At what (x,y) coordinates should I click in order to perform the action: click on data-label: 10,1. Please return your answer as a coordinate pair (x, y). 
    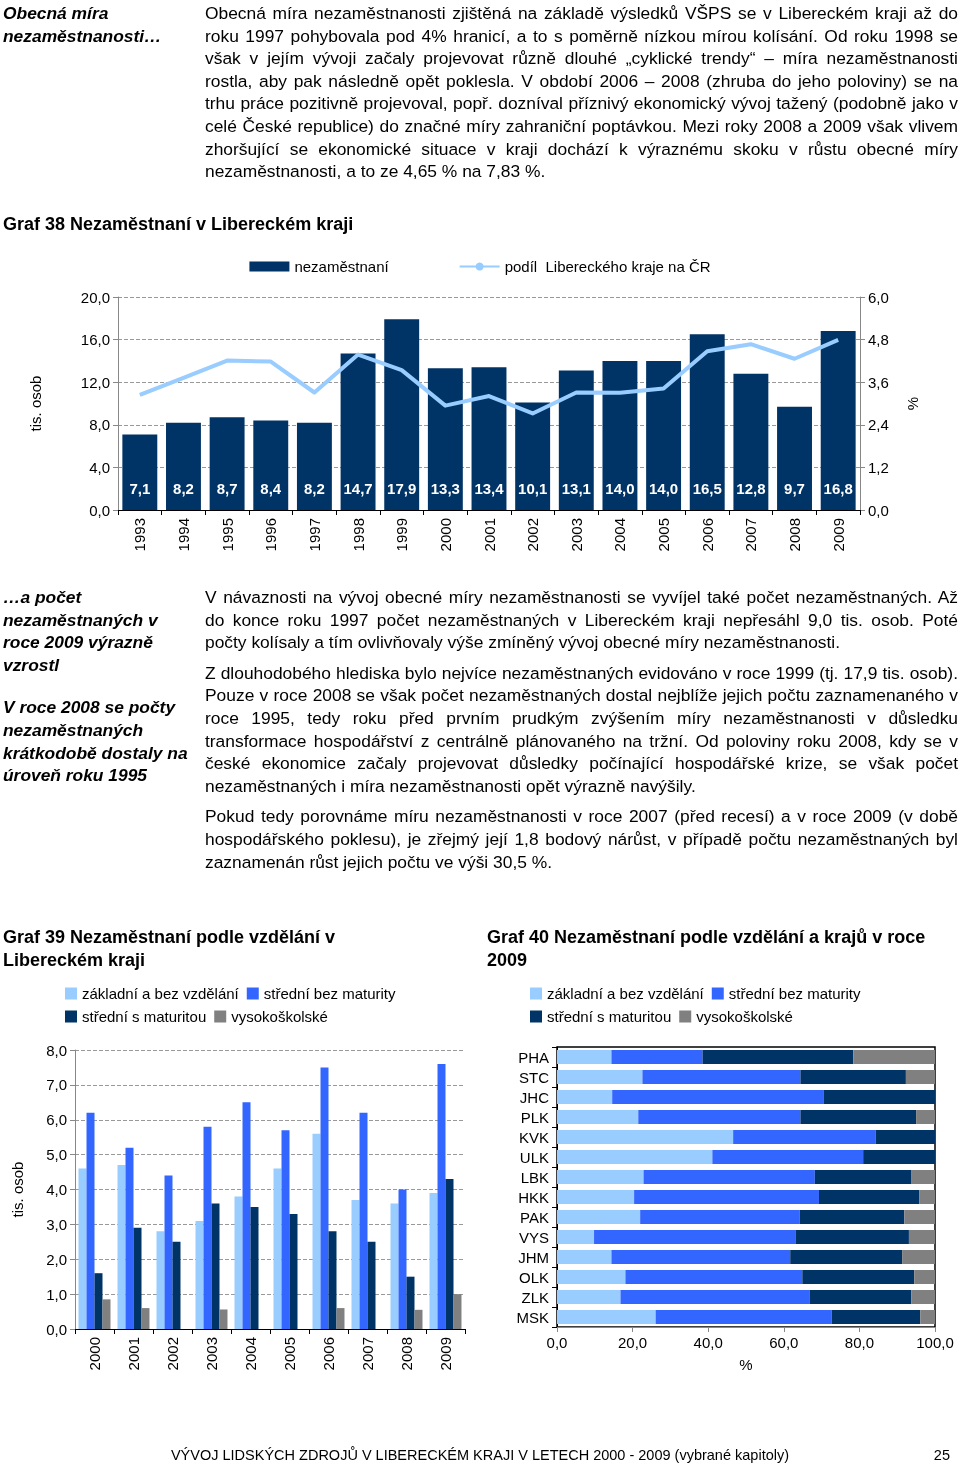
    Looking at the image, I should click on (533, 488).